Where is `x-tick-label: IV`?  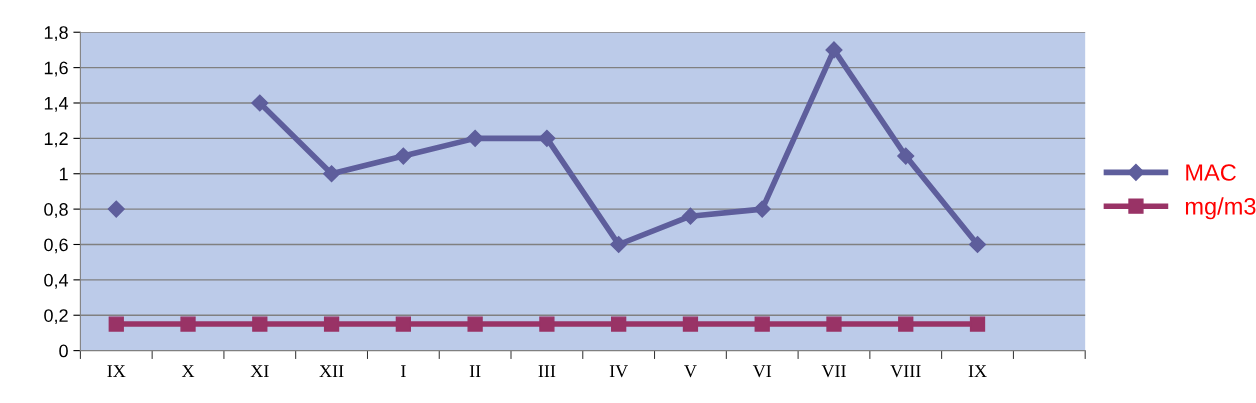
x-tick-label: IV is located at coordinates (618, 371).